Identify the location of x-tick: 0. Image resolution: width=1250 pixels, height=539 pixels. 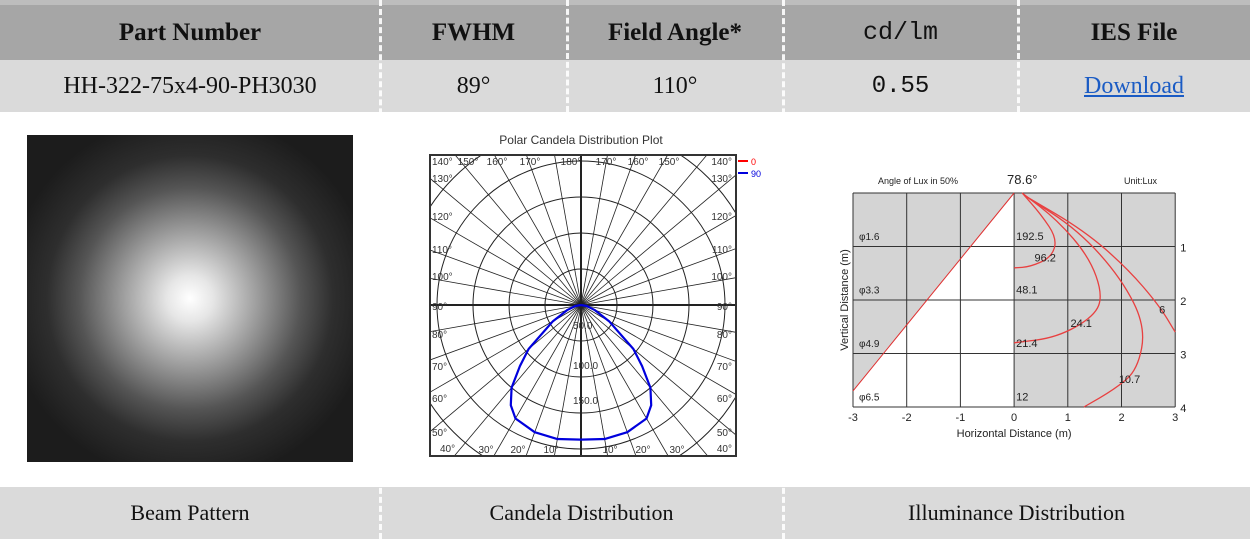
(1014, 418).